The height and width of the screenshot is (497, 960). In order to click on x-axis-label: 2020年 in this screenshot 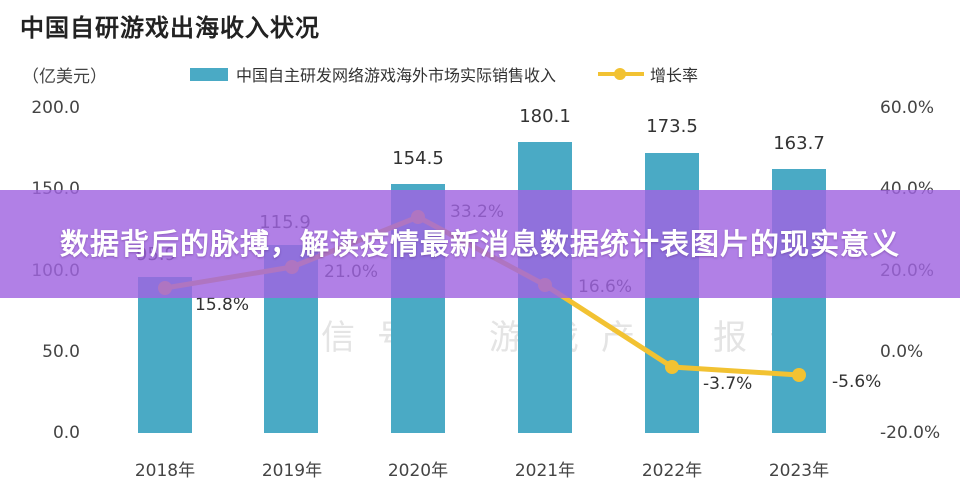, I will do `click(418, 471)`.